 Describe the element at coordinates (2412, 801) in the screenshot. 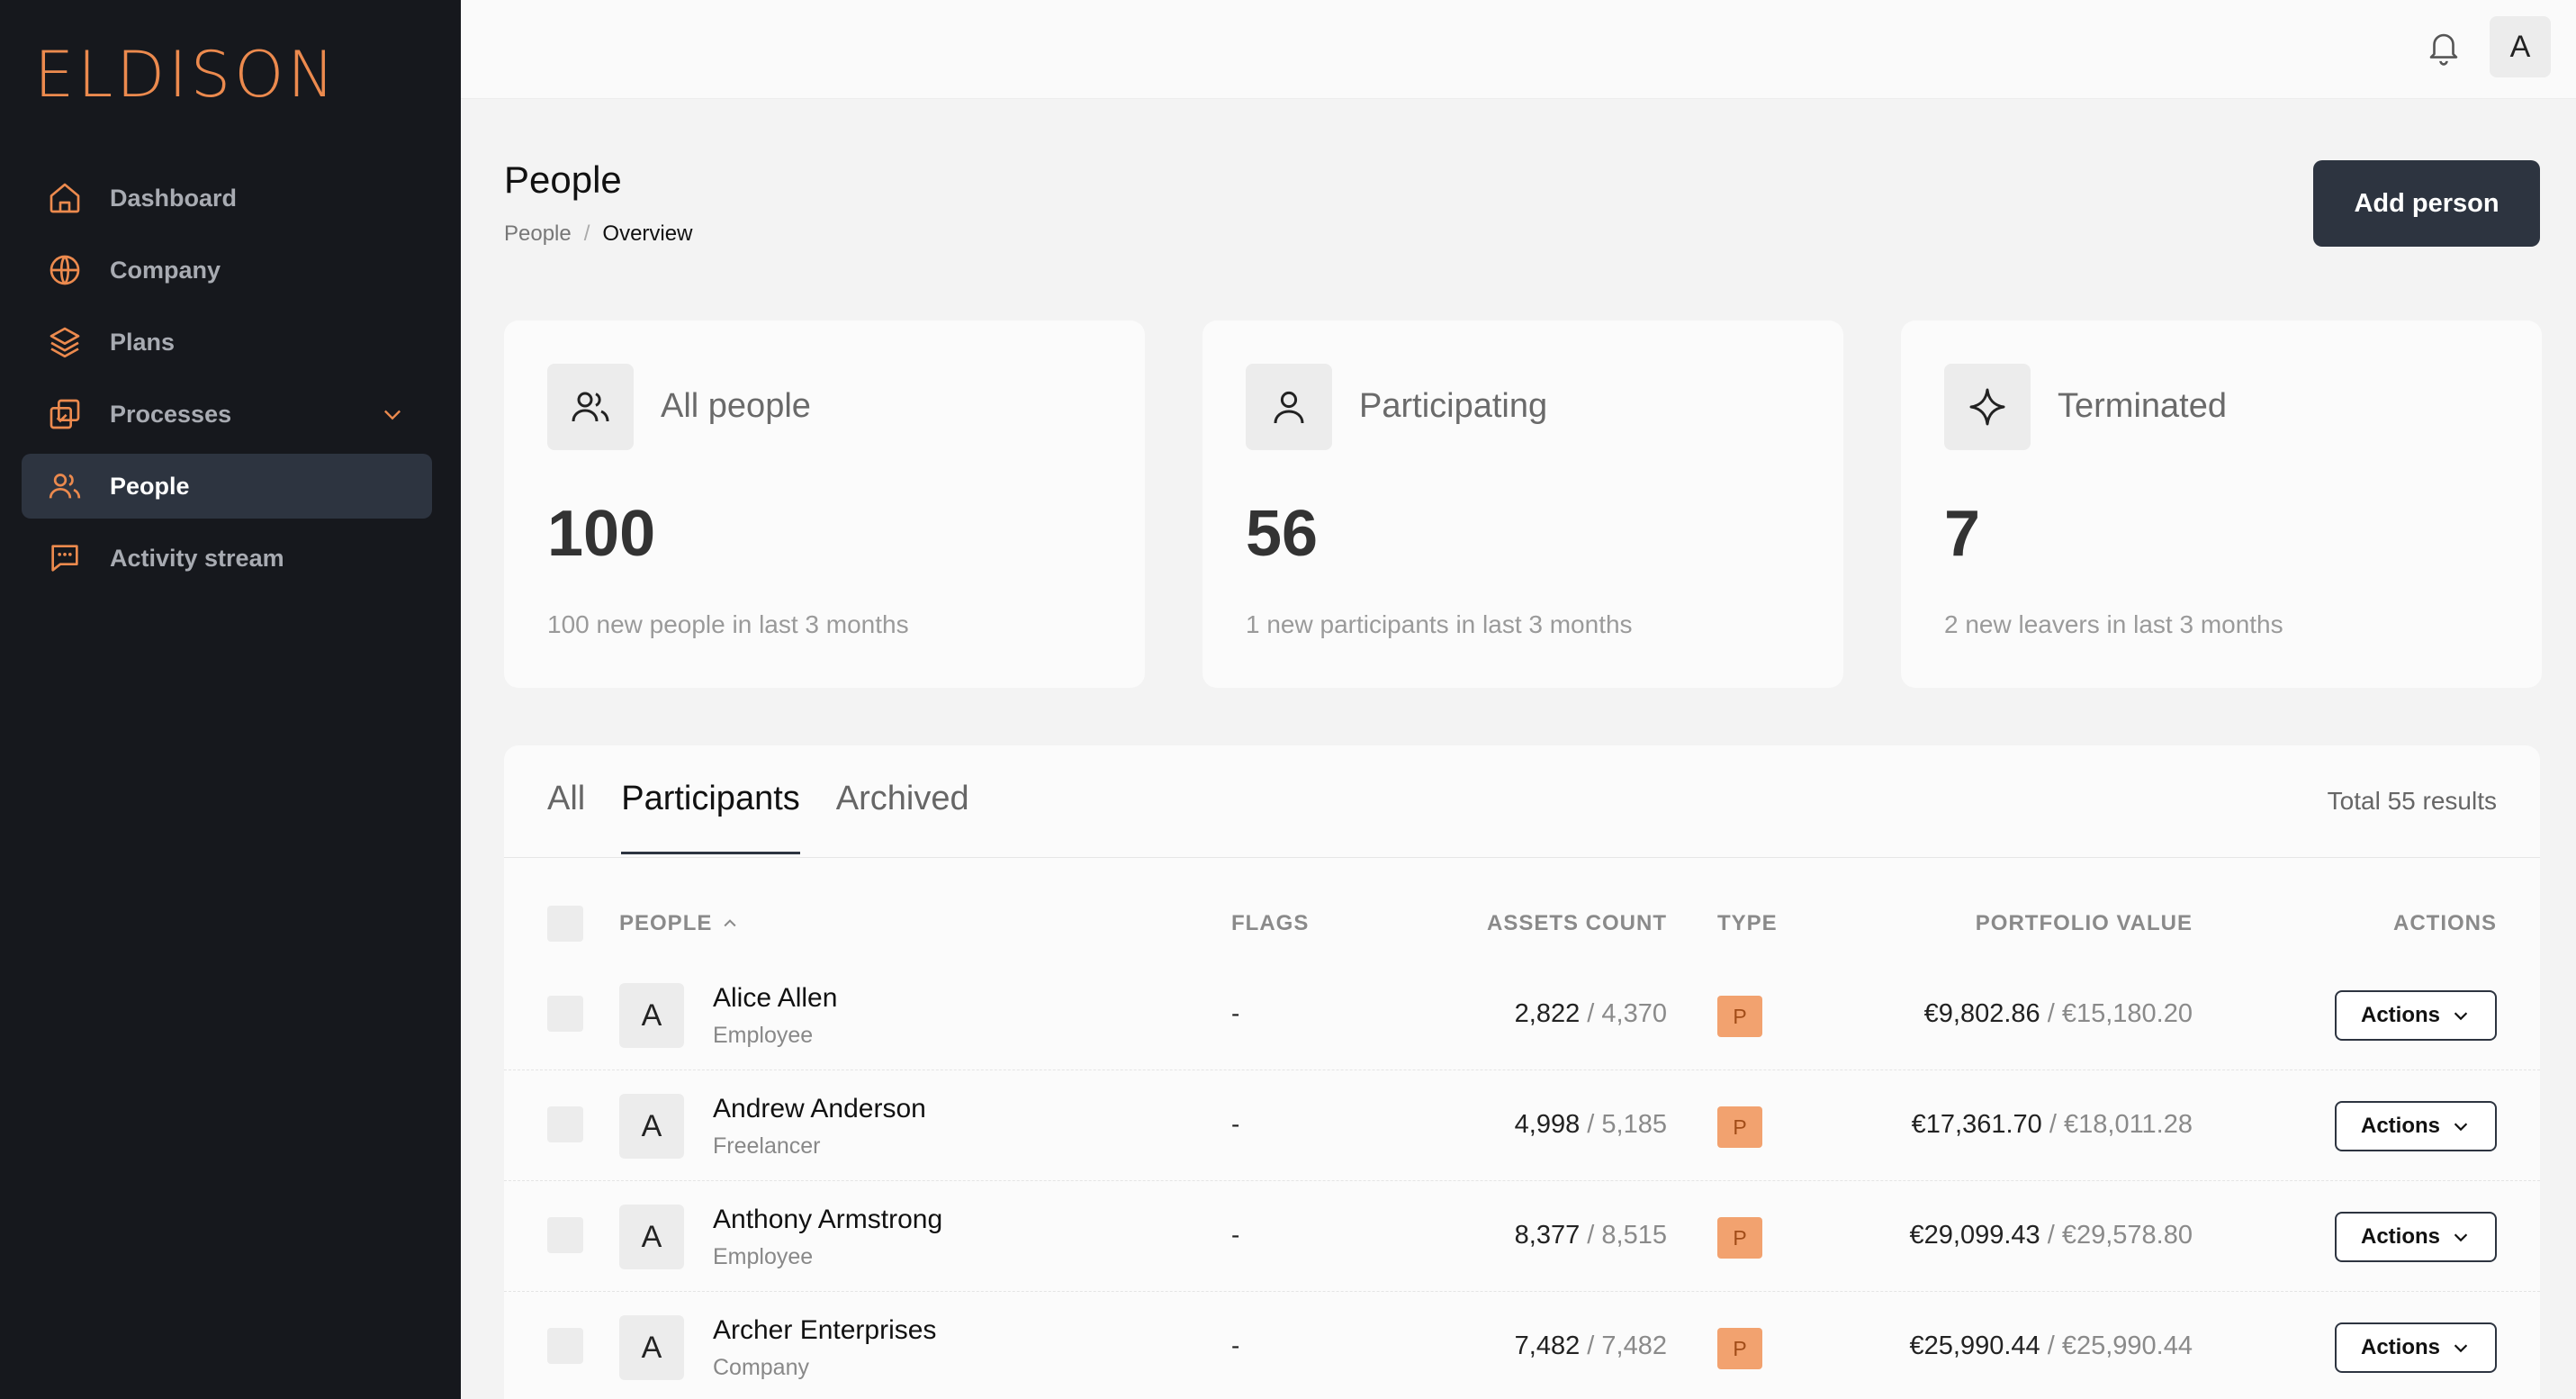

I see `results-total: Total 55 results` at that location.